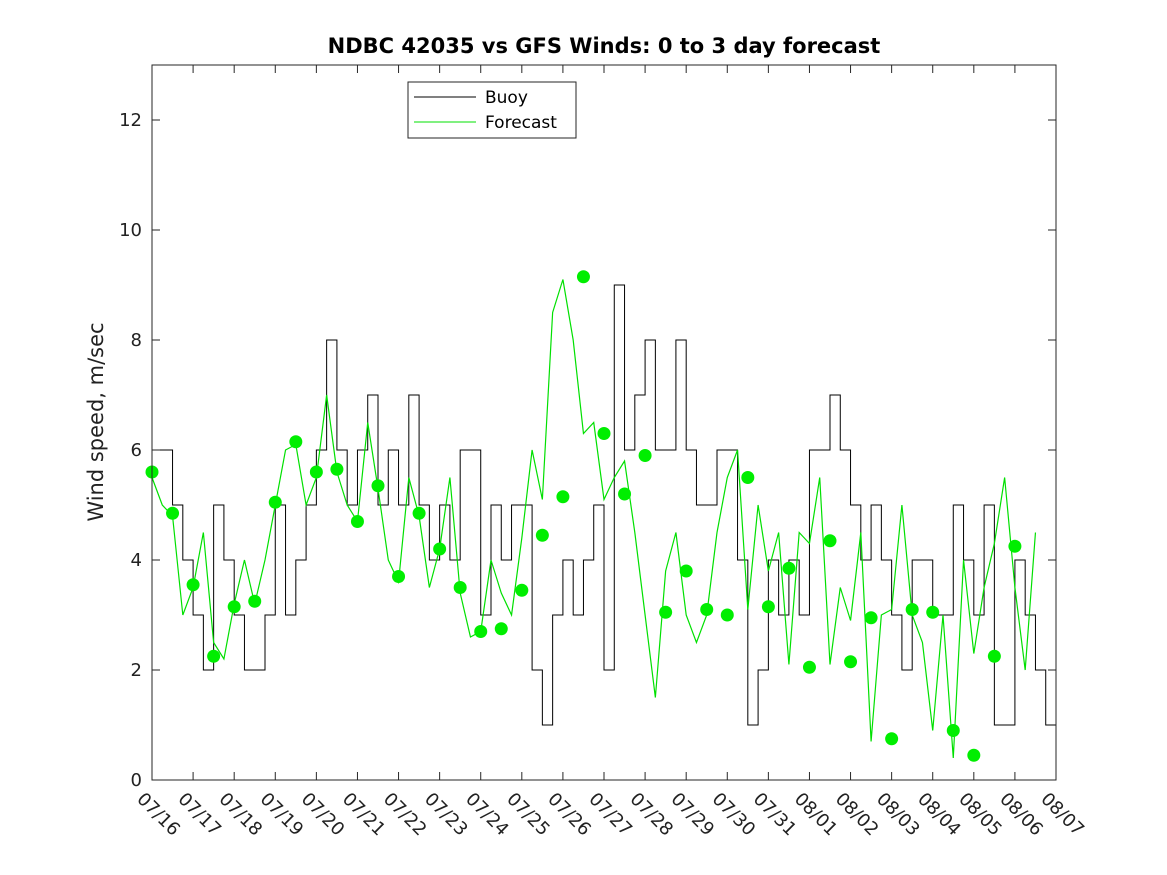  What do you see at coordinates (136, 340) in the screenshot?
I see `y-tick-label: 8` at bounding box center [136, 340].